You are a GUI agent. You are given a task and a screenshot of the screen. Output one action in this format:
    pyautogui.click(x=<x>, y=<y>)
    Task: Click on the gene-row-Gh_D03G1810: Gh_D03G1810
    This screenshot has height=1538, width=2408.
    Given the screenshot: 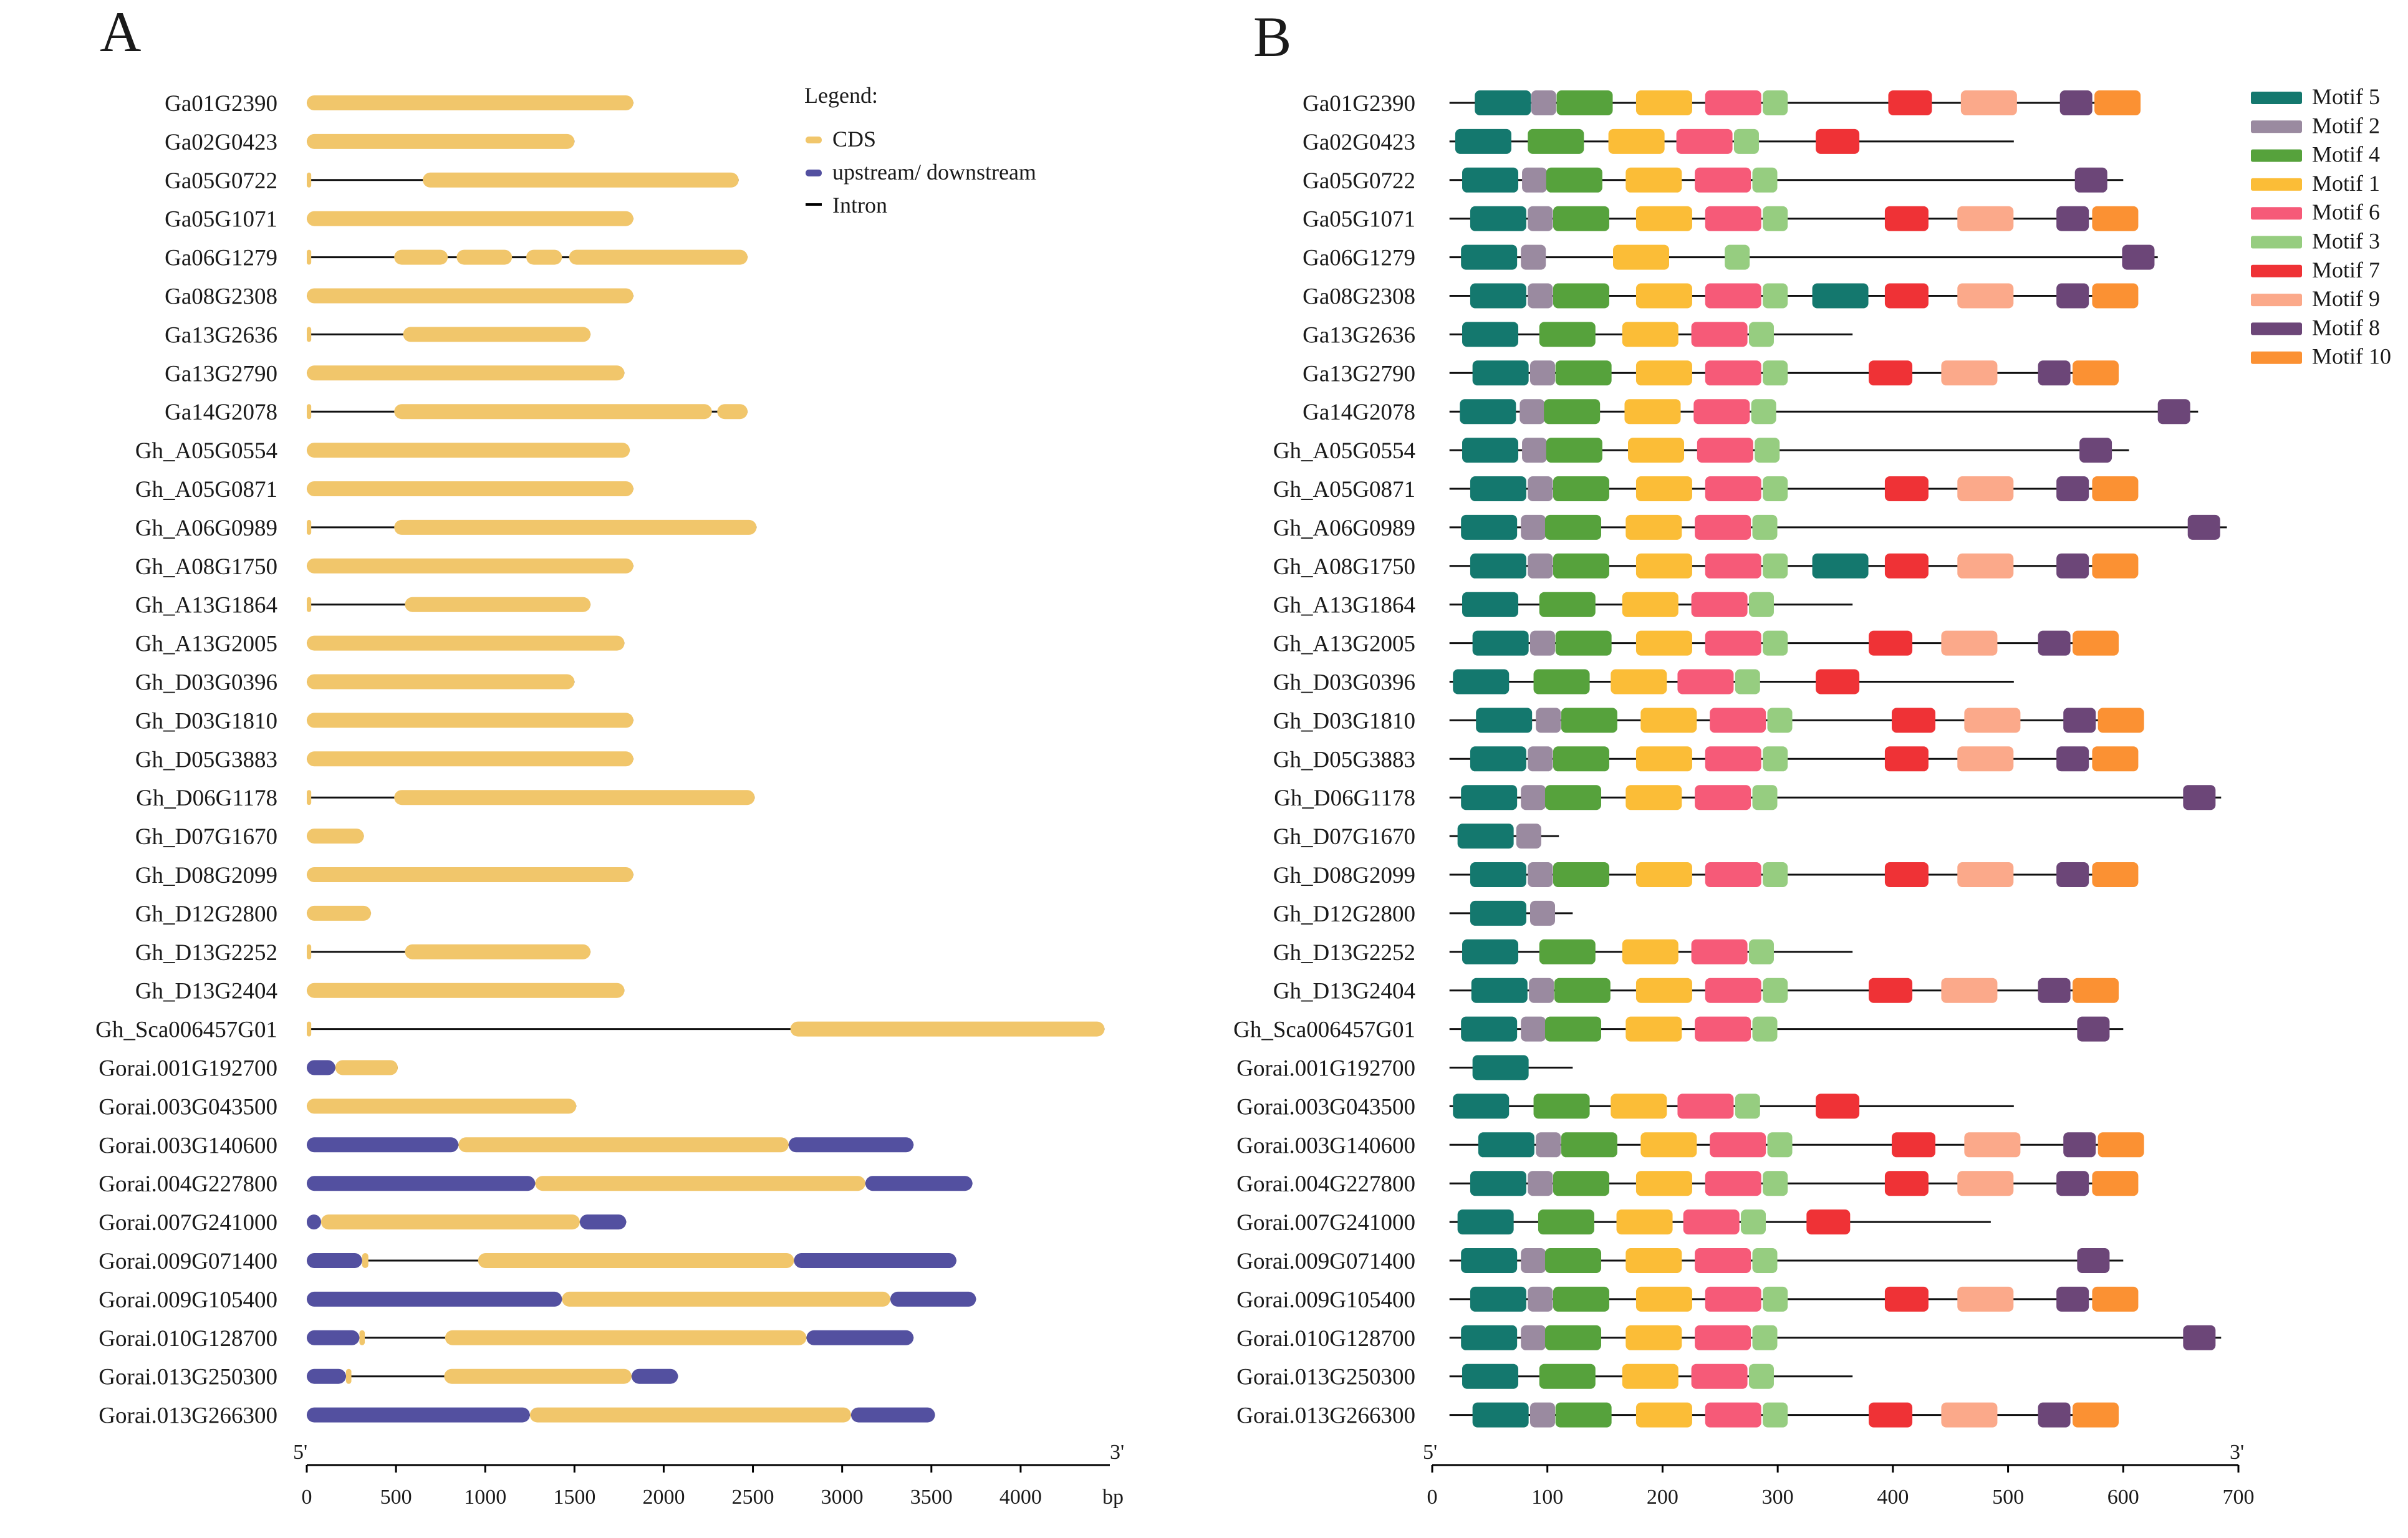 What is the action you would take?
    pyautogui.click(x=384, y=721)
    